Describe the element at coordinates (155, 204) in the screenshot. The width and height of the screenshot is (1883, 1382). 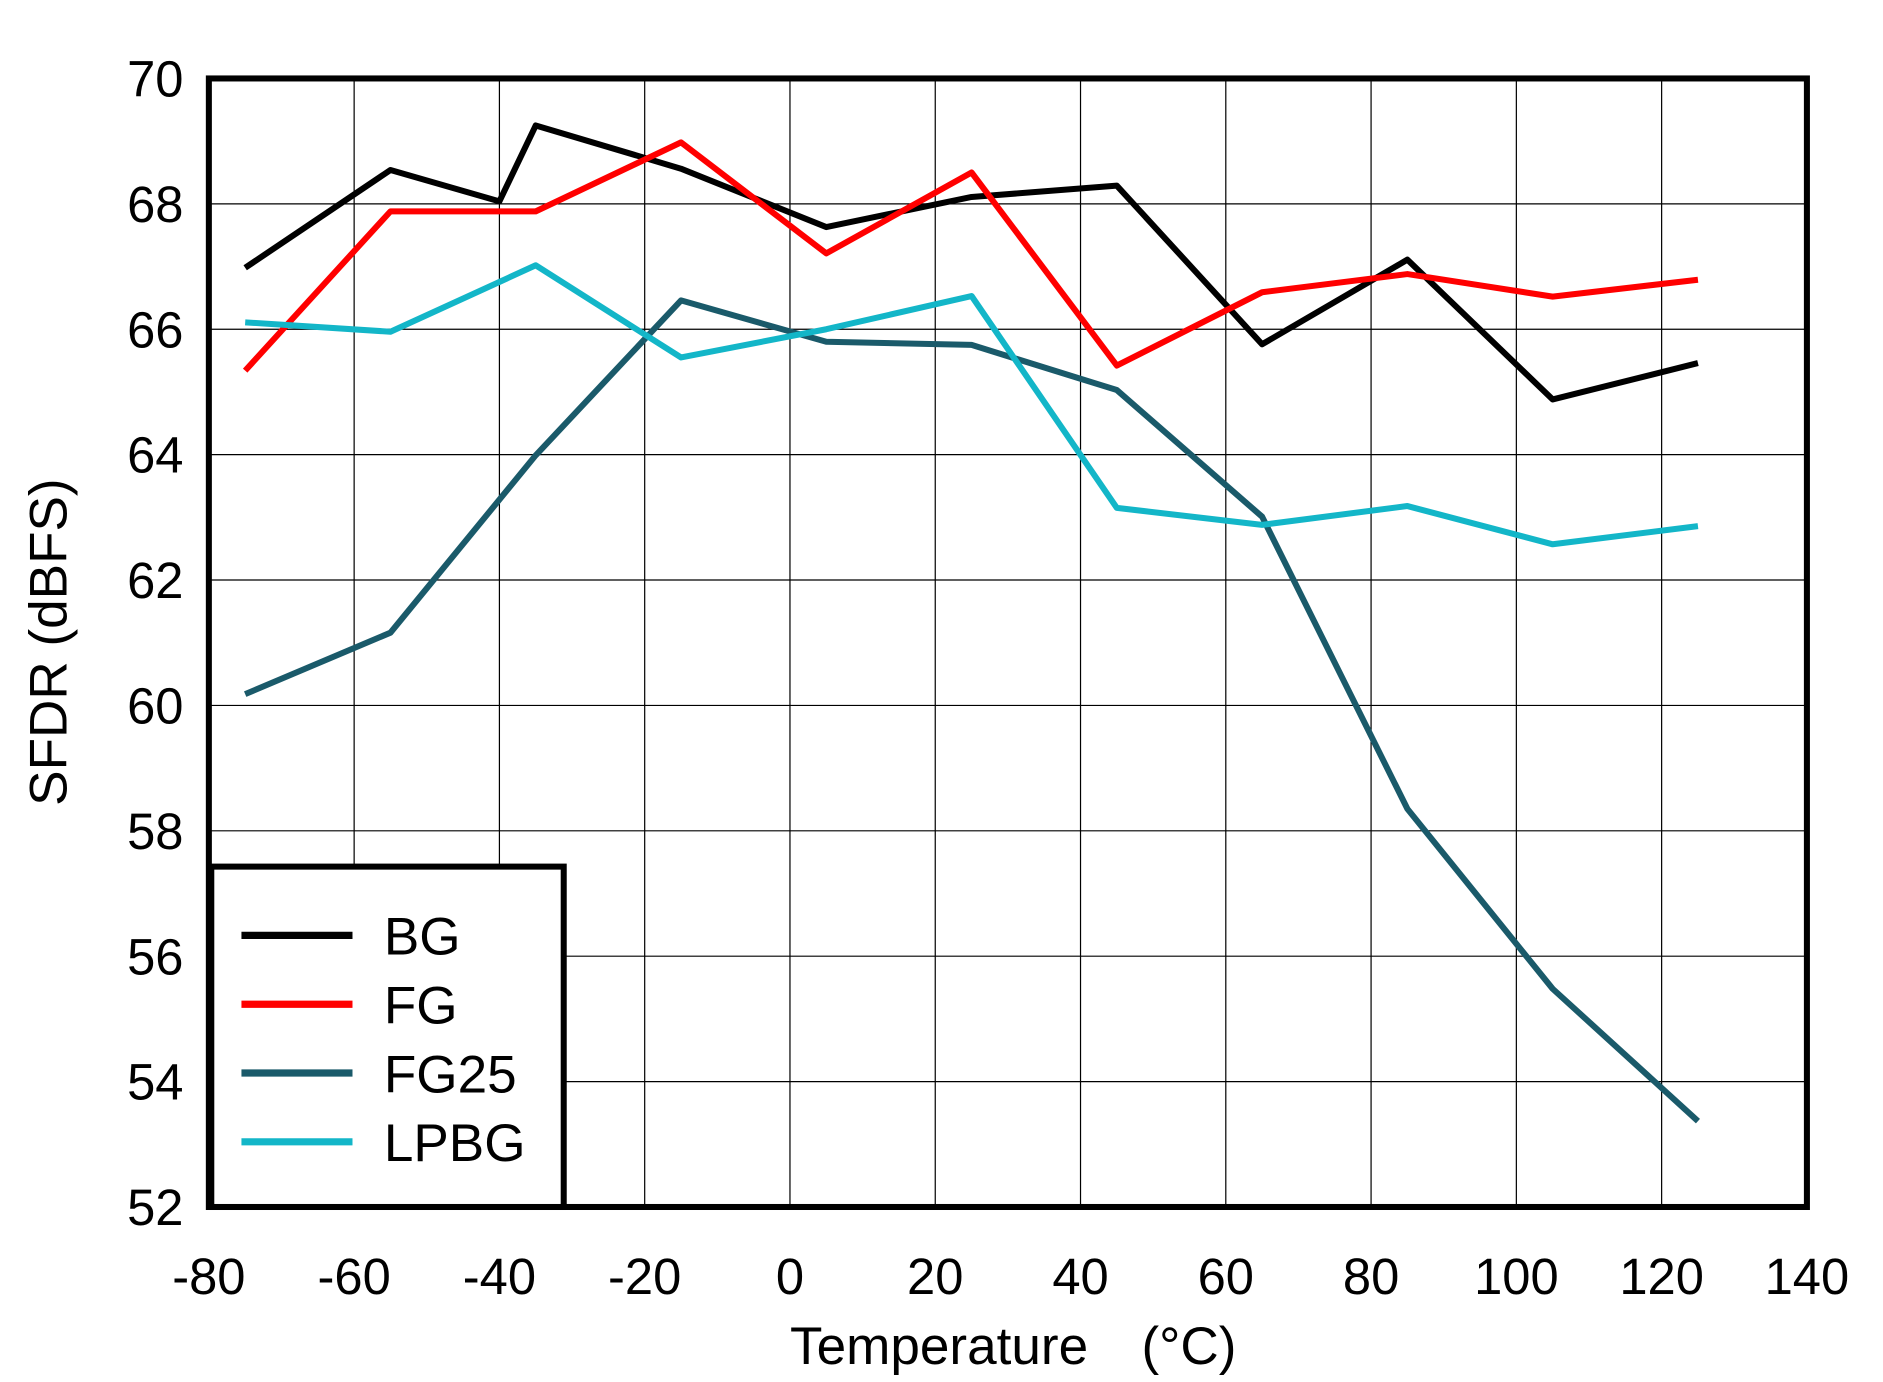
I see `y-tick-label: 68` at that location.